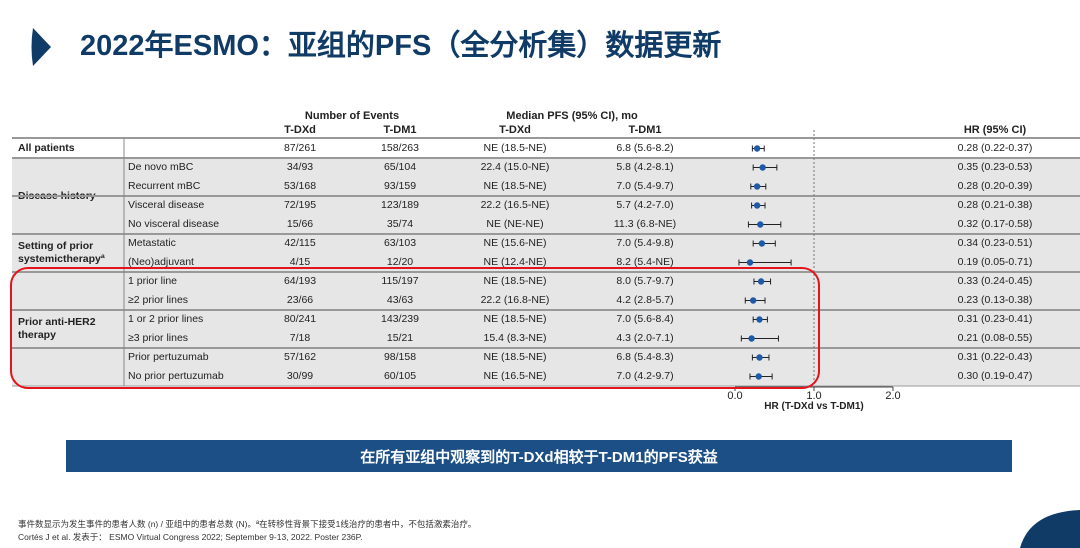 The image size is (1080, 548). I want to click on ev-tdm1-cell: 63/103, so click(400, 243).